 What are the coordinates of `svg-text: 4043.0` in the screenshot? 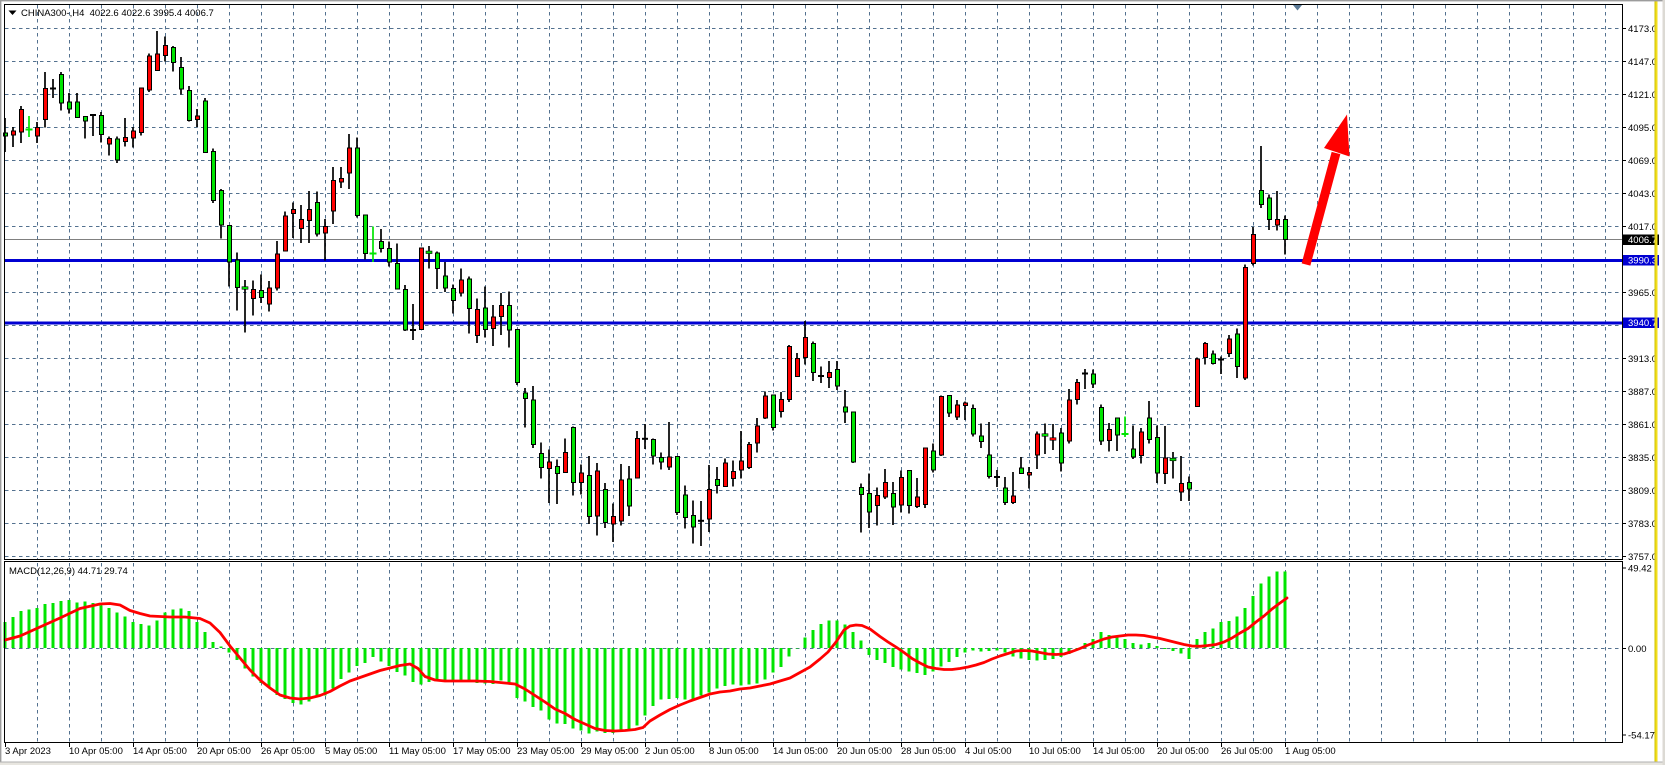 It's located at (1642, 194).